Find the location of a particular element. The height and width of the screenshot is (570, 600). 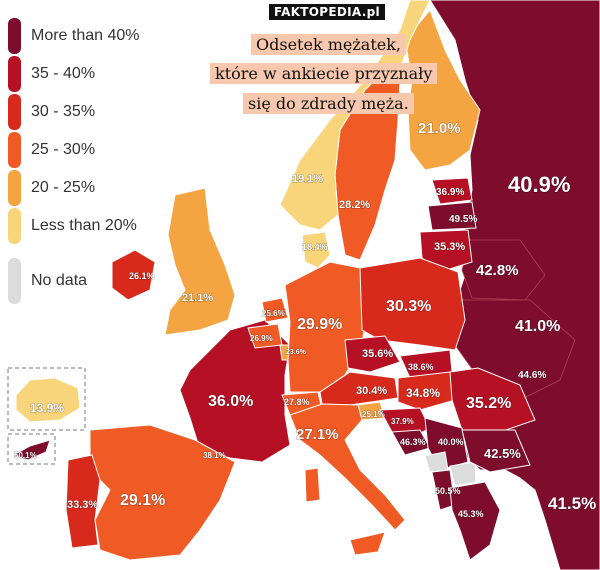

label-france: 36.0% is located at coordinates (230, 401).